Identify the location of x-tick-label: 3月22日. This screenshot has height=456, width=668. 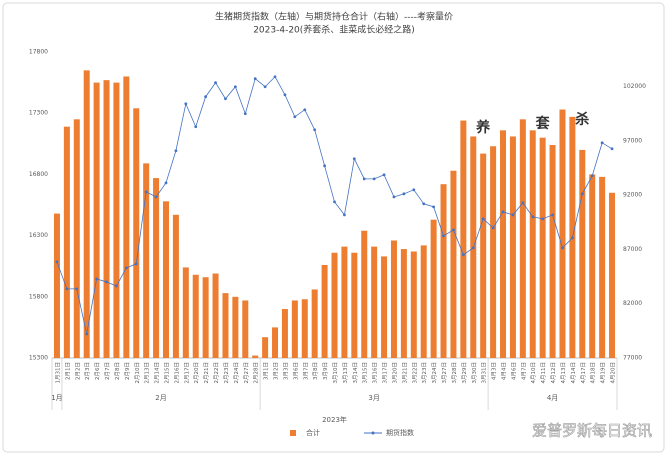
(414, 373).